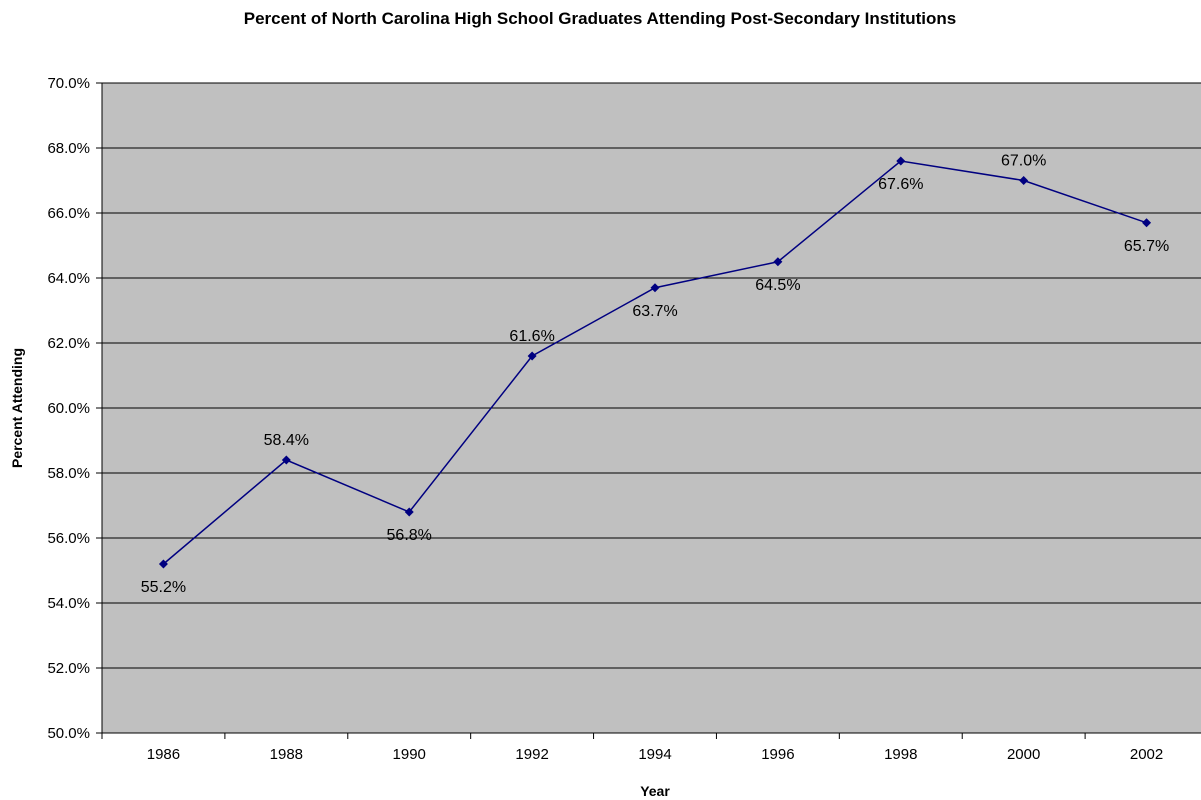 The height and width of the screenshot is (800, 1201). What do you see at coordinates (68, 408) in the screenshot?
I see `y-tick-label: 60.0%` at bounding box center [68, 408].